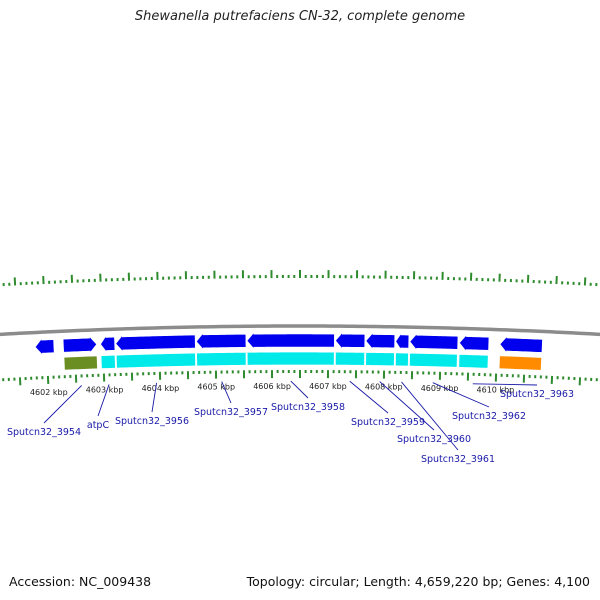  What do you see at coordinates (98, 425) in the screenshot?
I see `gene-label: atpC` at bounding box center [98, 425].